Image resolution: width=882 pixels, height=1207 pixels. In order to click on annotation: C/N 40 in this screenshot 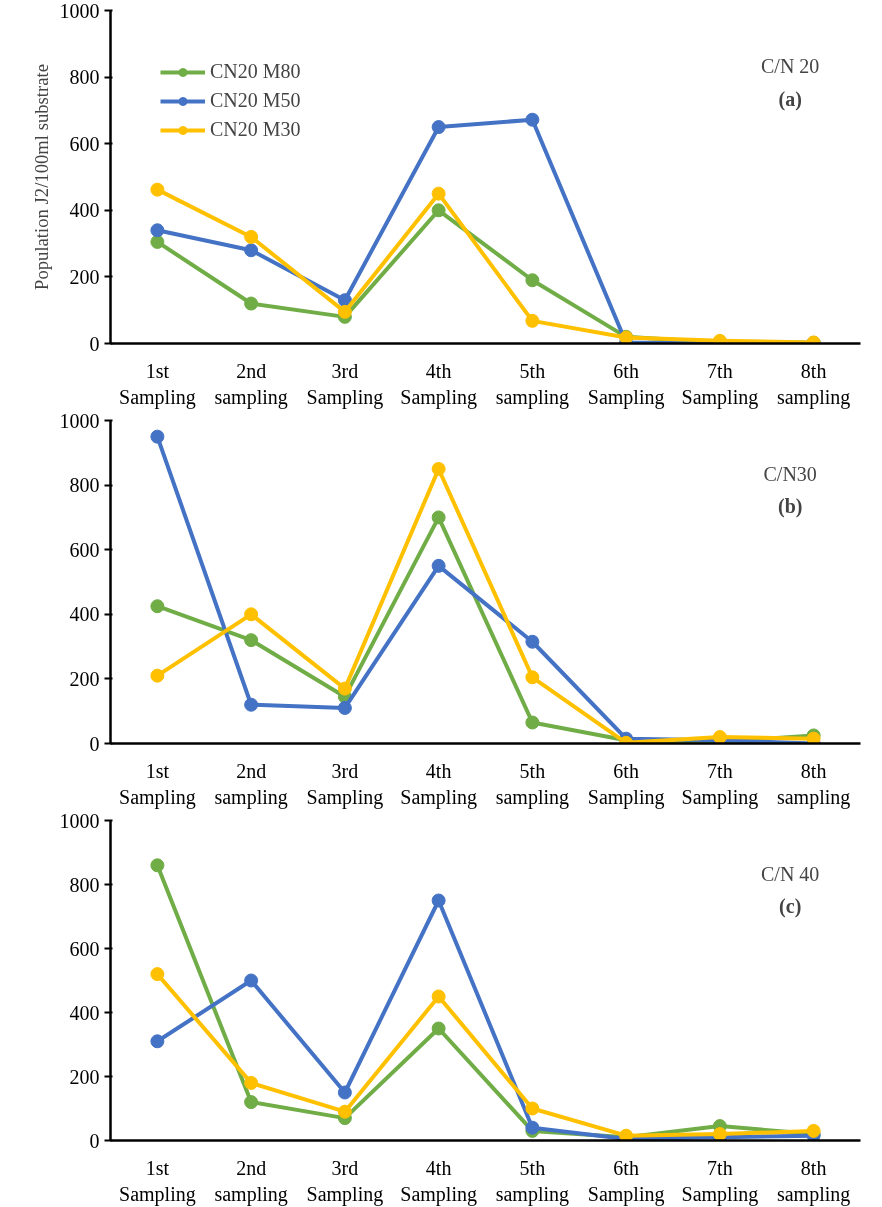, I will do `click(790, 873)`.